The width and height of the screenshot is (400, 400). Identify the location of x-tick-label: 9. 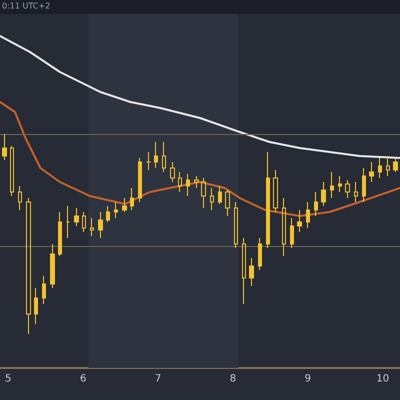
(308, 379).